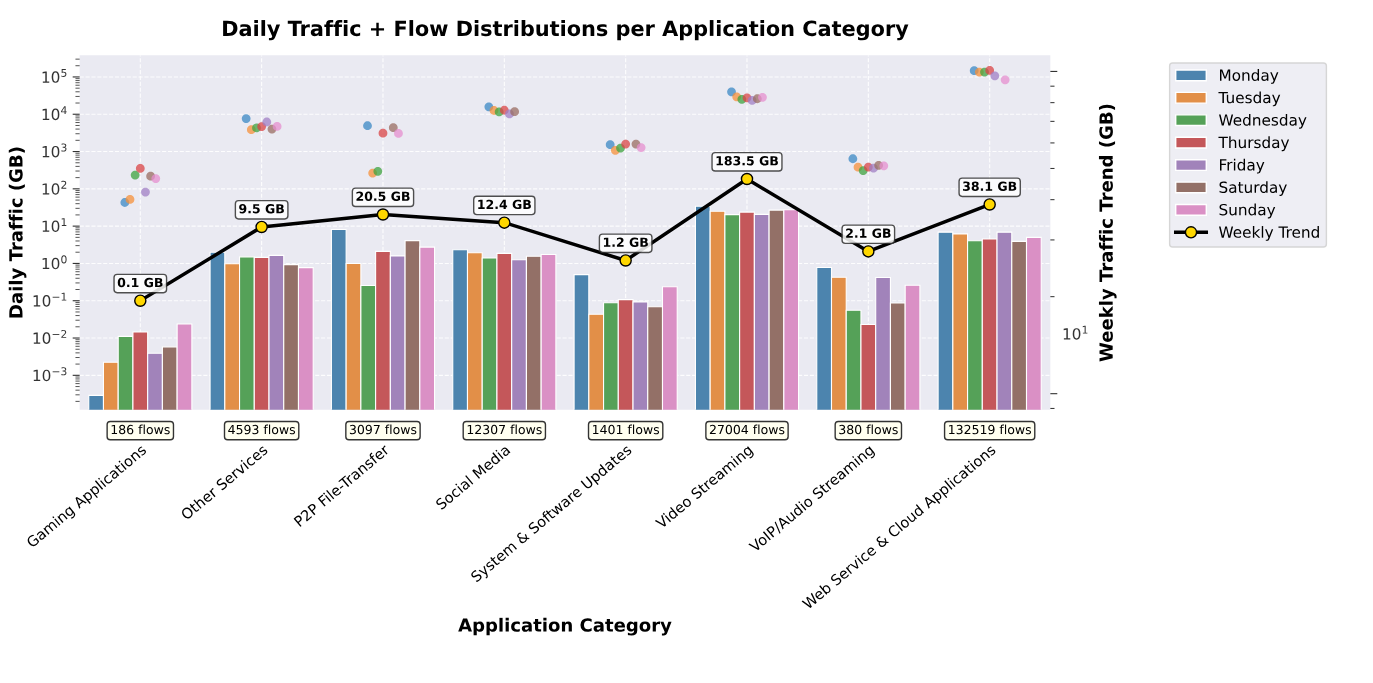  What do you see at coordinates (1249, 76) in the screenshot?
I see `legend-label: Monday` at bounding box center [1249, 76].